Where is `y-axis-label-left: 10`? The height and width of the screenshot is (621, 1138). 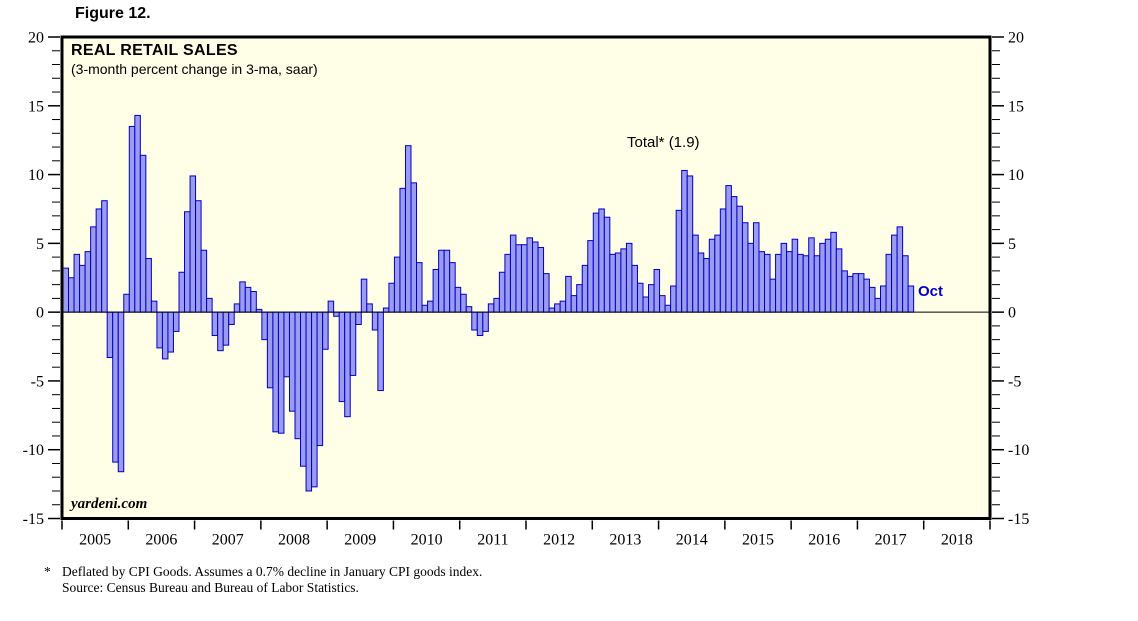
y-axis-label-left: 10 is located at coordinates (36, 175).